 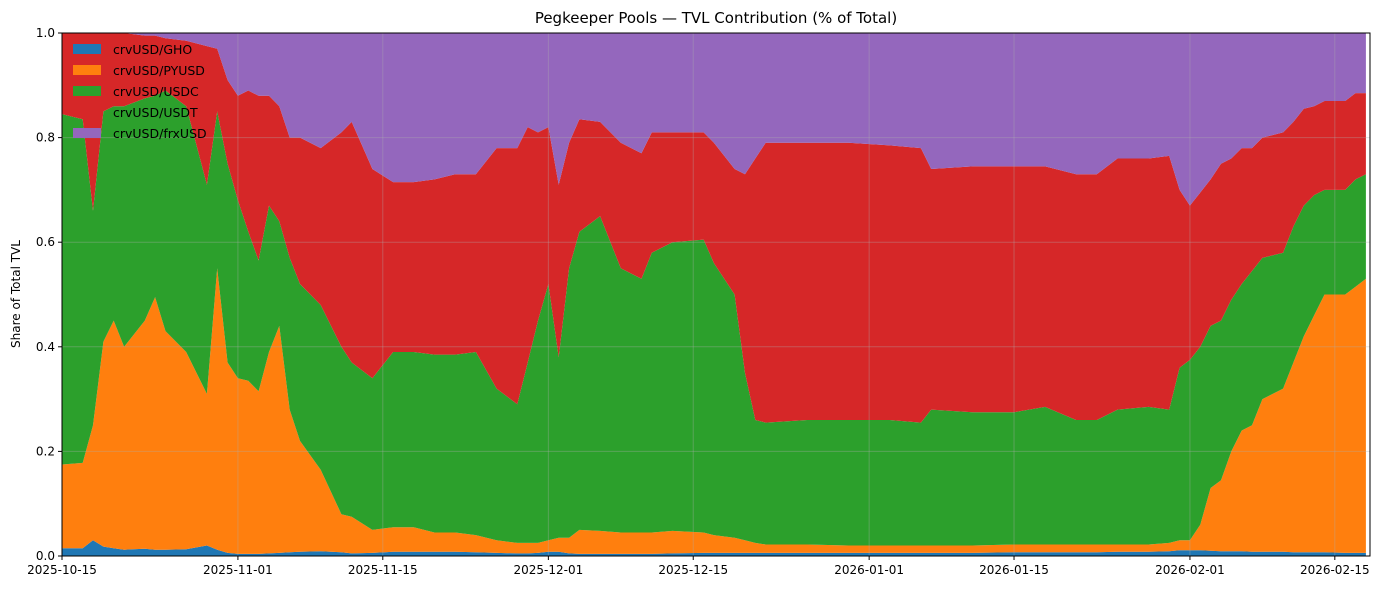 What do you see at coordinates (714, 548) in the screenshot?
I see `area-crvusd-gho` at bounding box center [714, 548].